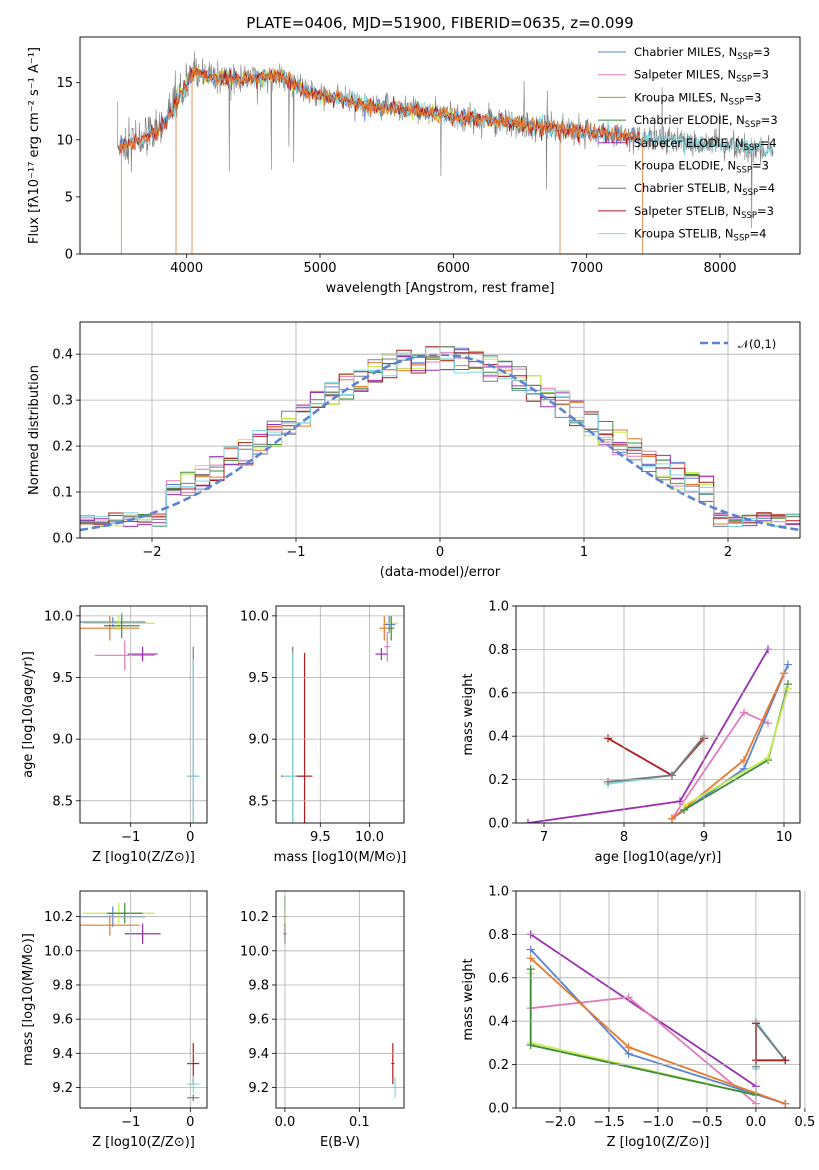 Image resolution: width=819 pixels, height=1170 pixels. Describe the element at coordinates (705, 144) in the screenshot. I see `legend-label: Salpeter ELODIE, NSSP=4` at that location.